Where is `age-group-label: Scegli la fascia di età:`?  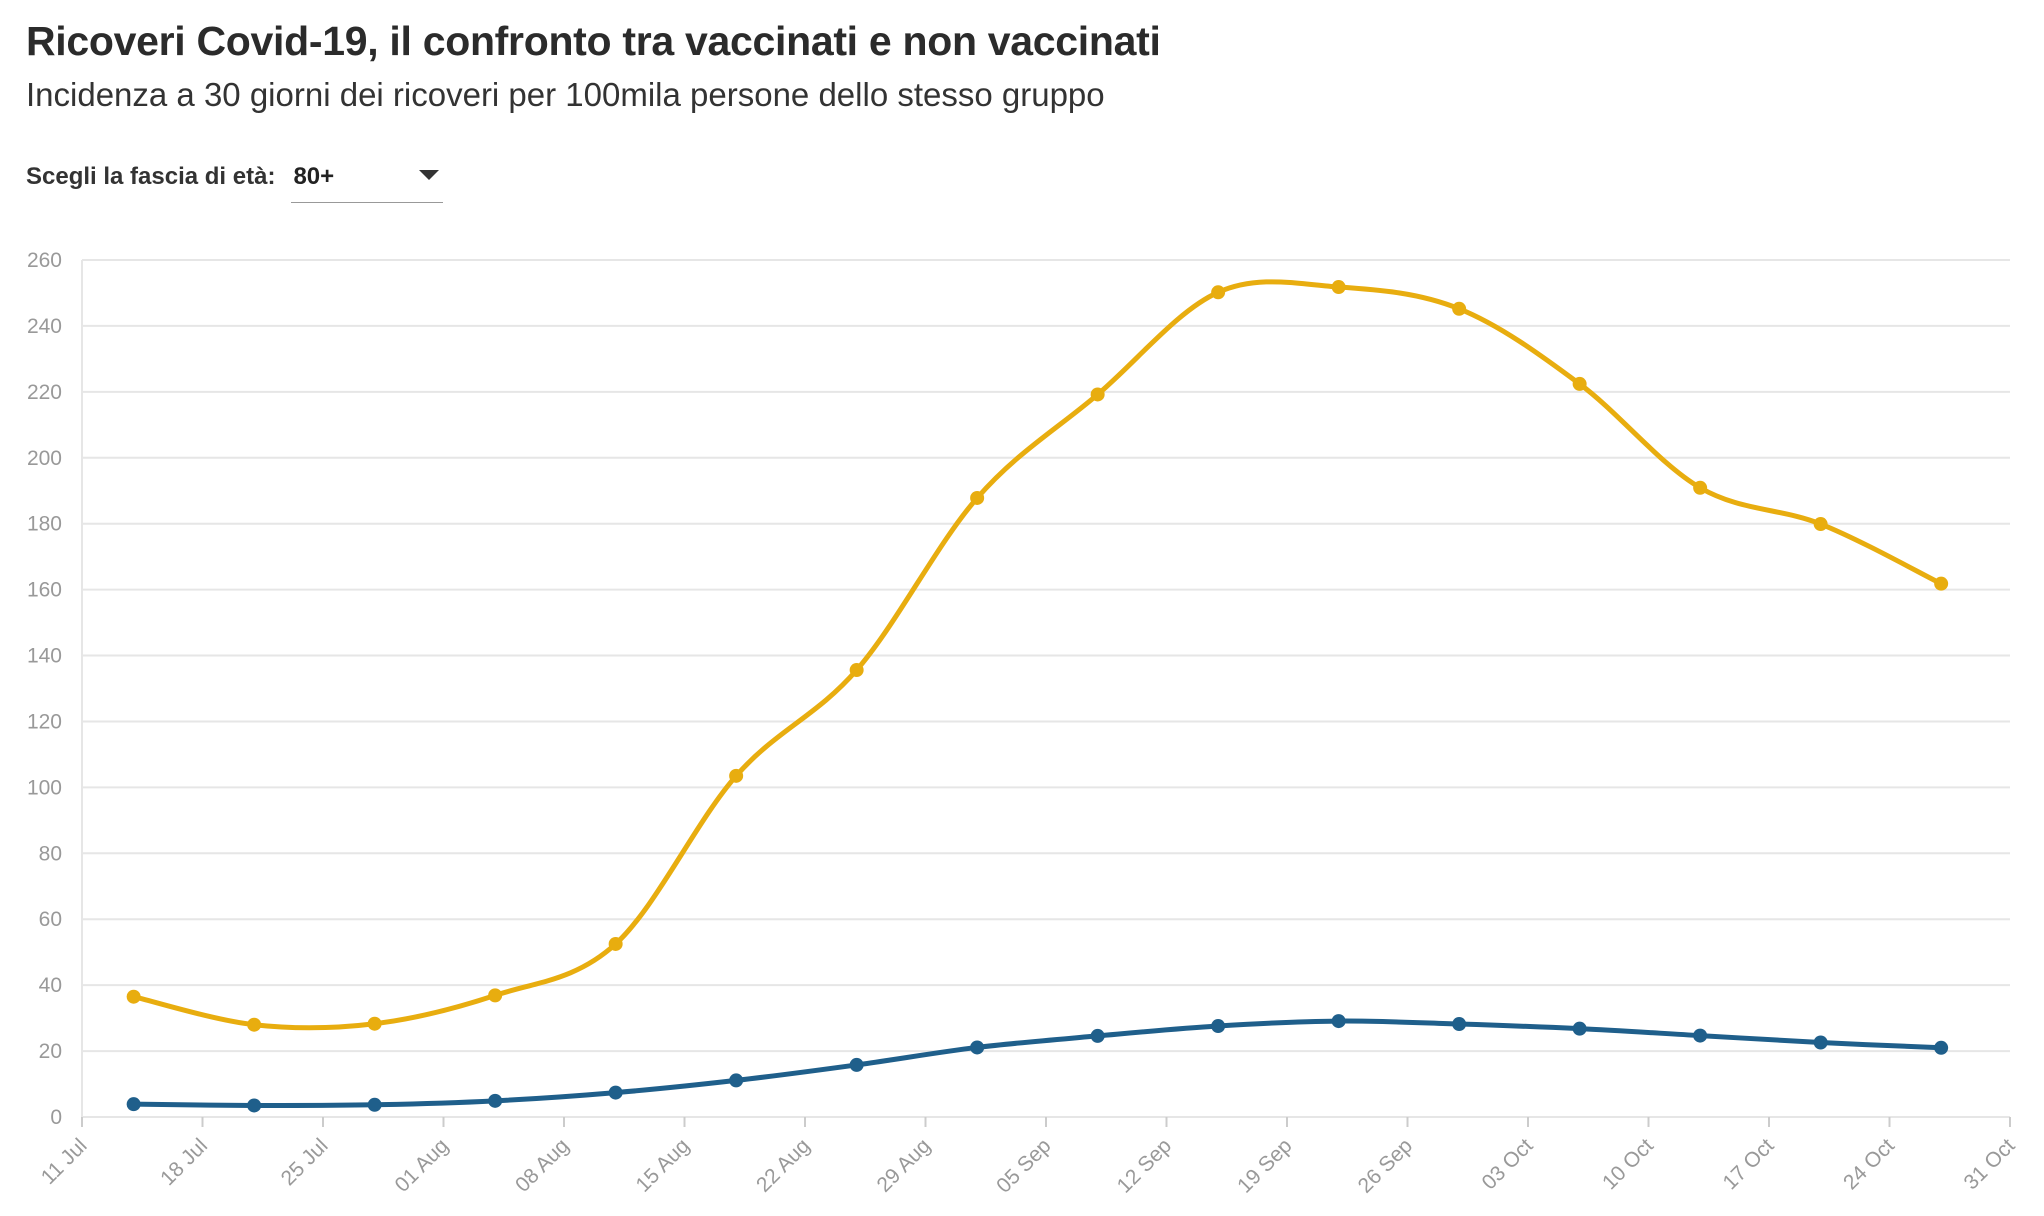 age-group-label: Scegli la fascia di età: is located at coordinates (151, 176).